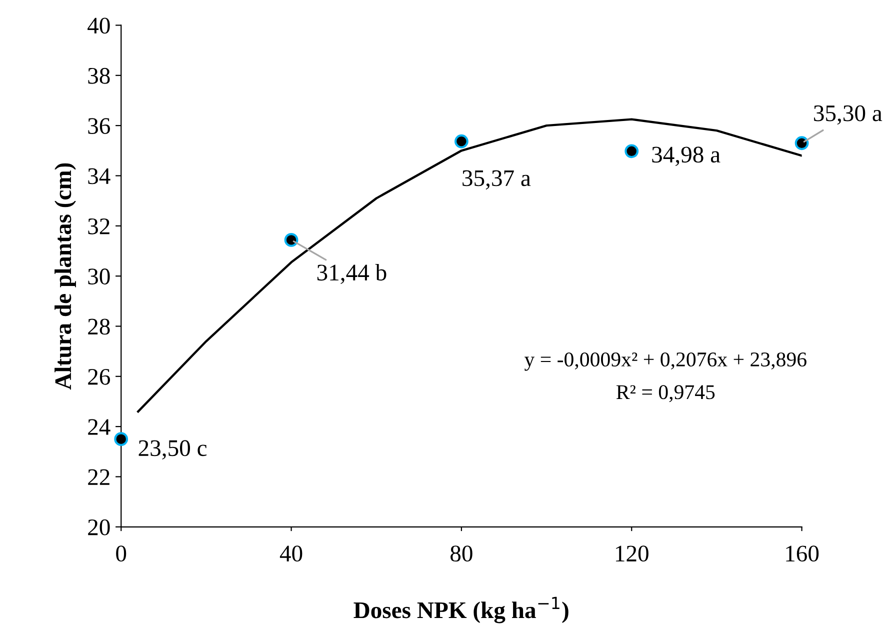 The image size is (884, 631). I want to click on data-label: 31,44 b, so click(351, 274).